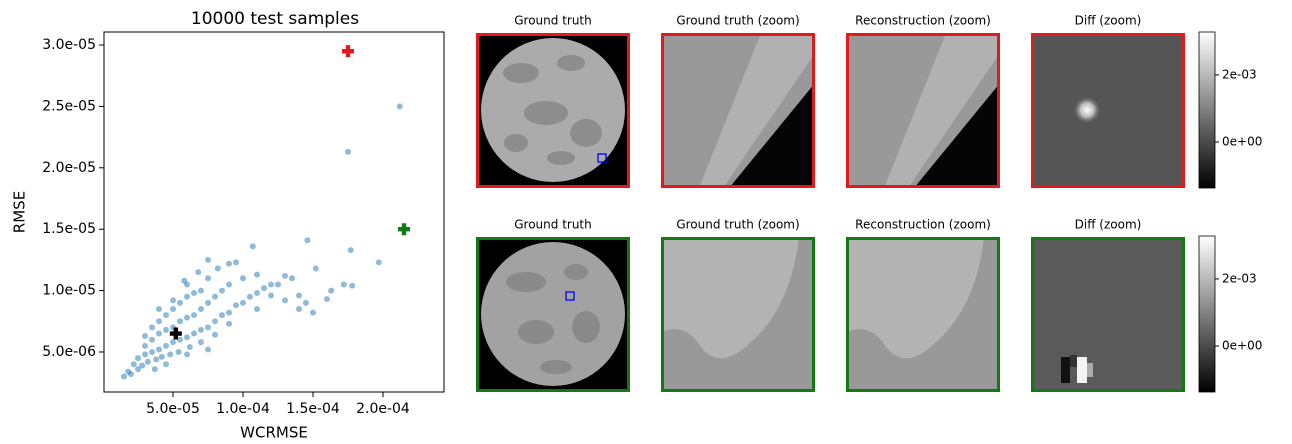 The height and width of the screenshot is (444, 1292). I want to click on x-tick-label: 1.5e-04, so click(313, 409).